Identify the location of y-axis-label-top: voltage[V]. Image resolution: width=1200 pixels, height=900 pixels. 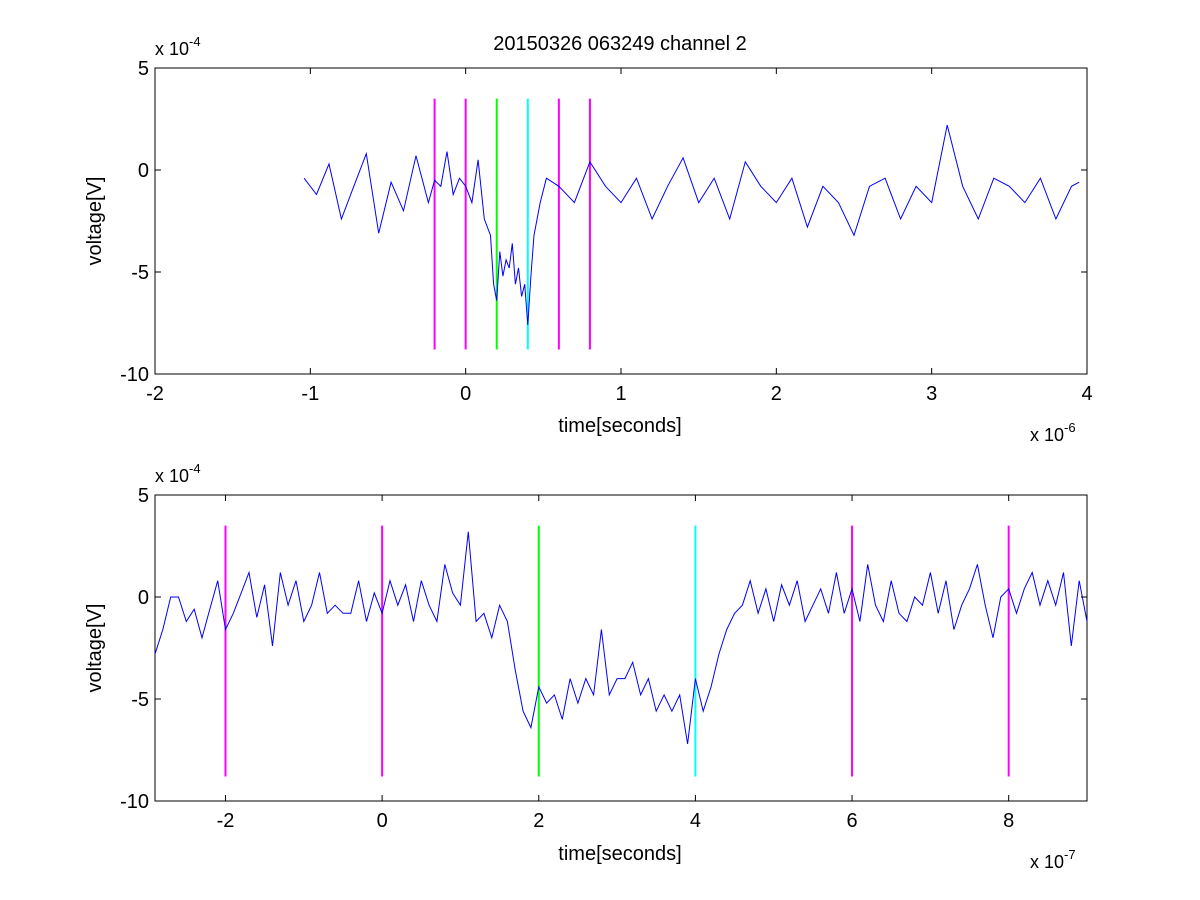
(95, 221).